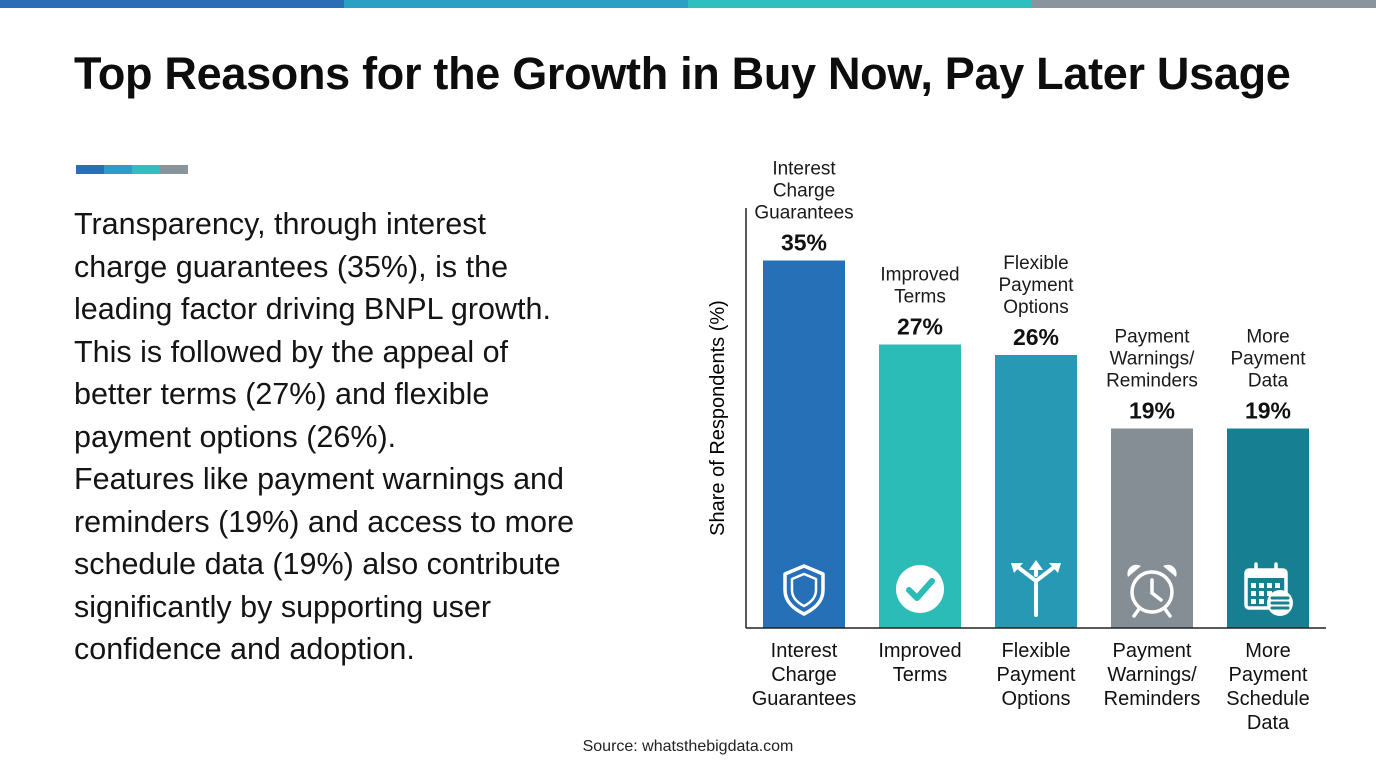  I want to click on bar-top-label: Flexible, so click(1035, 263).